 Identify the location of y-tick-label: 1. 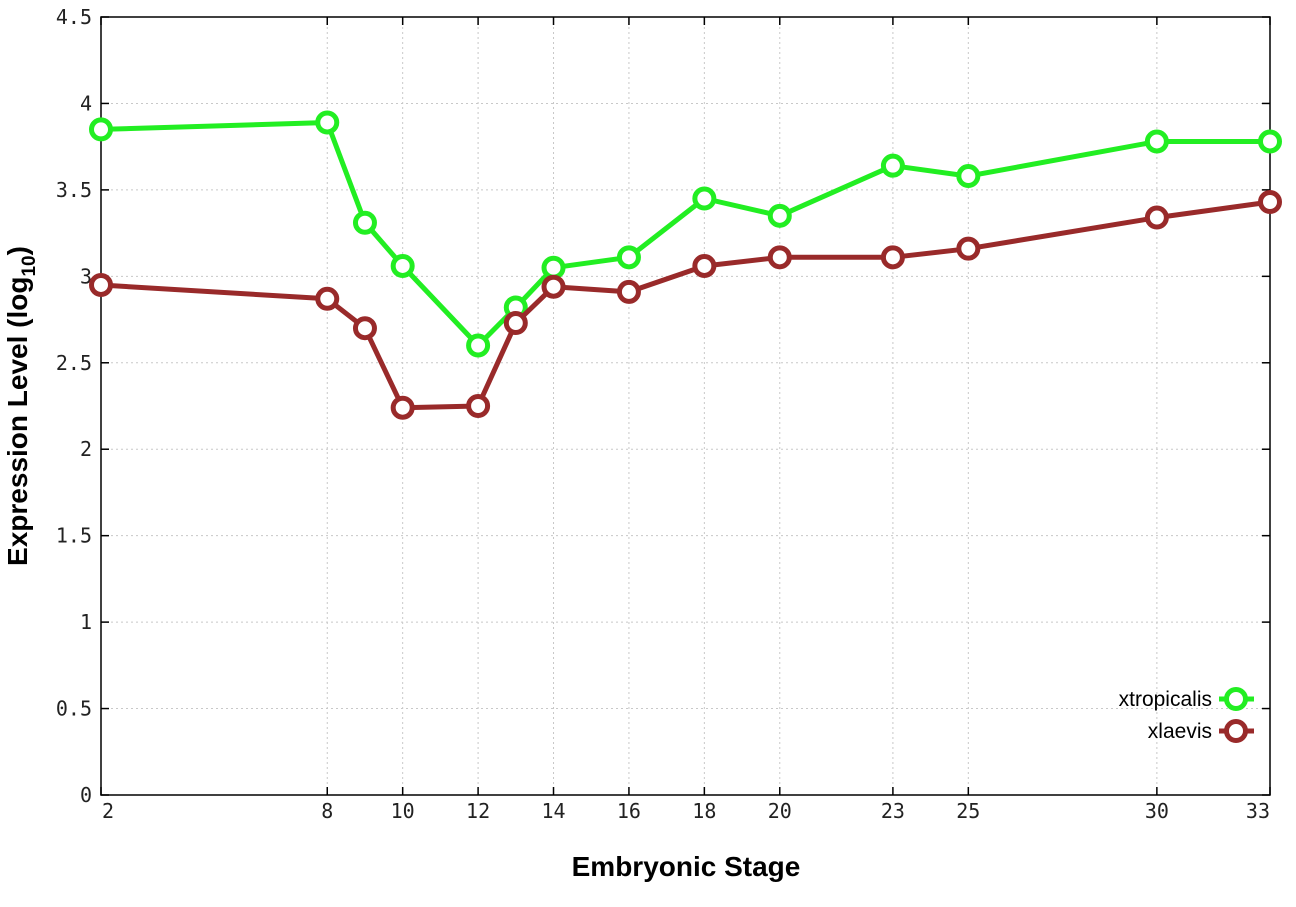
(86, 622).